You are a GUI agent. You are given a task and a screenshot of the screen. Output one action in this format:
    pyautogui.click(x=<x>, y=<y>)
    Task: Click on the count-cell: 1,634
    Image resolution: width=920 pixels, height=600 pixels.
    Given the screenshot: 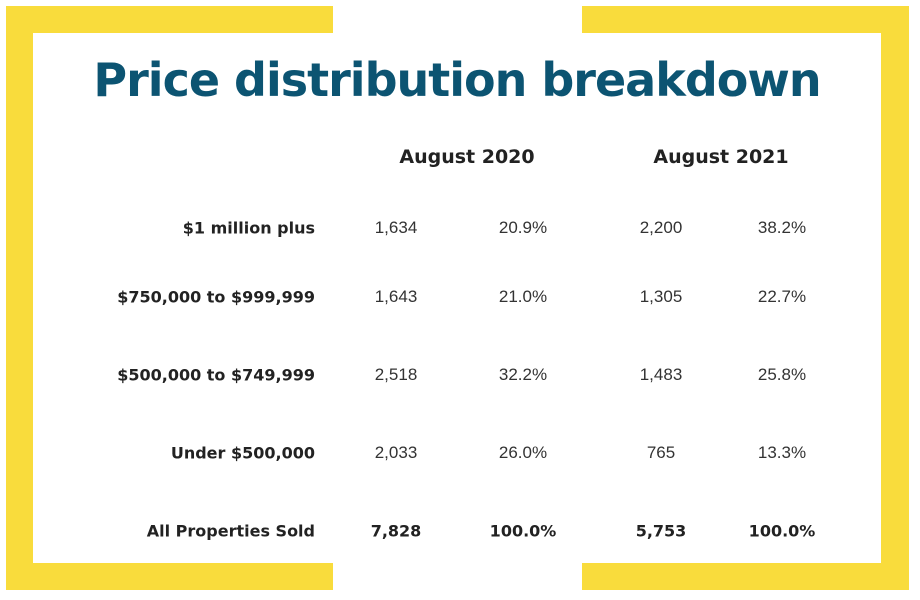 What is the action you would take?
    pyautogui.click(x=396, y=227)
    